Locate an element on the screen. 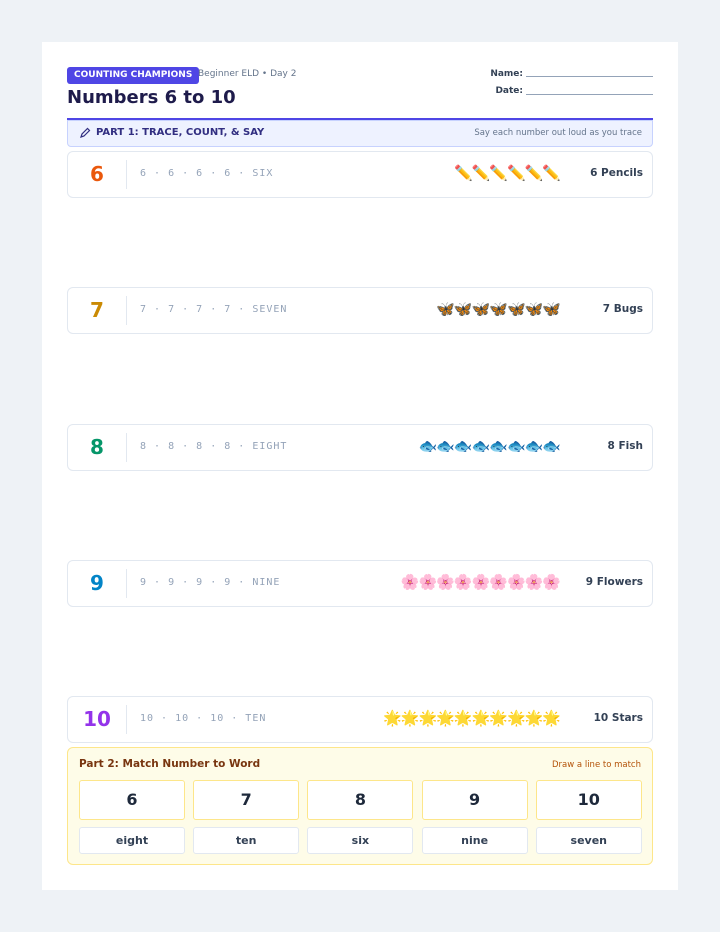 This screenshot has width=720, height=932. trace-text: 9 · 9 · 9 · 9 · NINE is located at coordinates (210, 582).